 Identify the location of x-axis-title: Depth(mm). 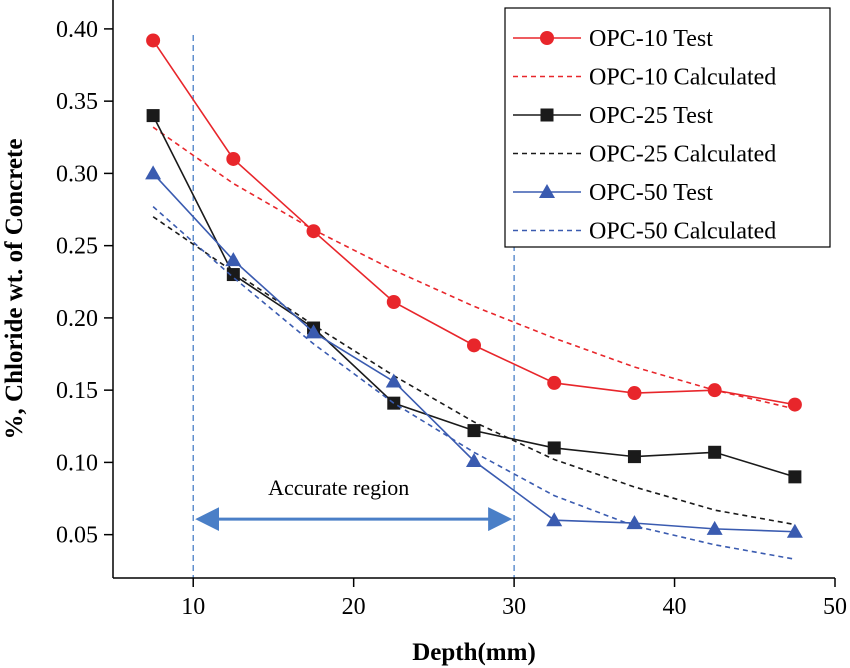
(474, 652).